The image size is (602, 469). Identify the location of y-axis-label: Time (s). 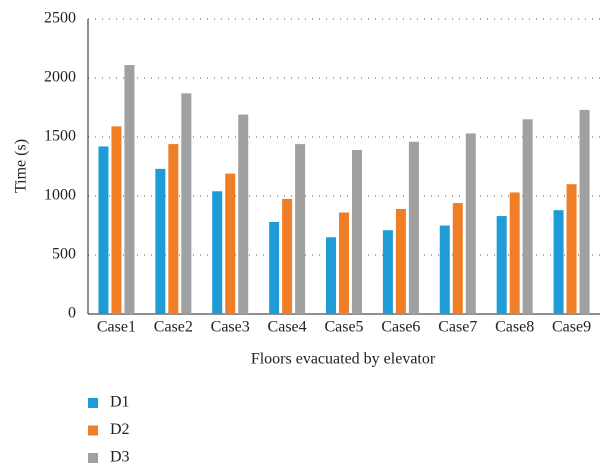
(21, 166).